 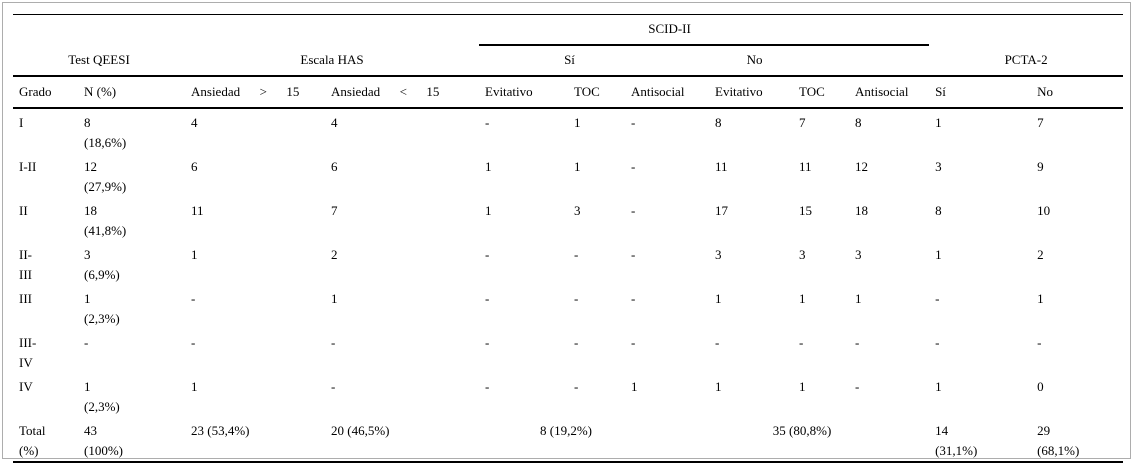 What do you see at coordinates (332, 60) in the screenshot?
I see `group-header-escala-has: Escala HAS` at bounding box center [332, 60].